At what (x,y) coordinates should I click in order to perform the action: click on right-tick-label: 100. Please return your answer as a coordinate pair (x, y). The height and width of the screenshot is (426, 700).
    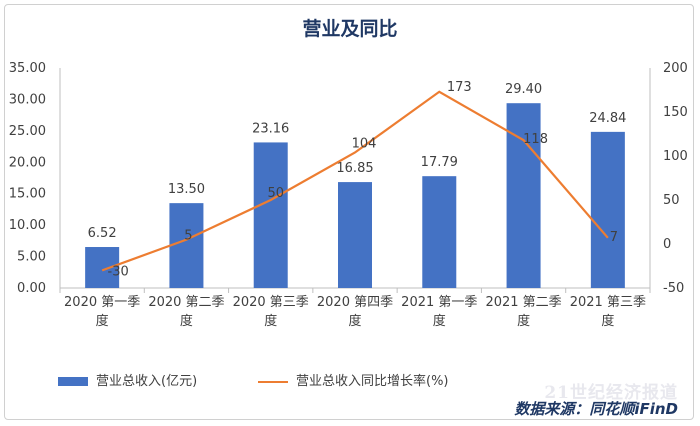
    Looking at the image, I should click on (675, 156).